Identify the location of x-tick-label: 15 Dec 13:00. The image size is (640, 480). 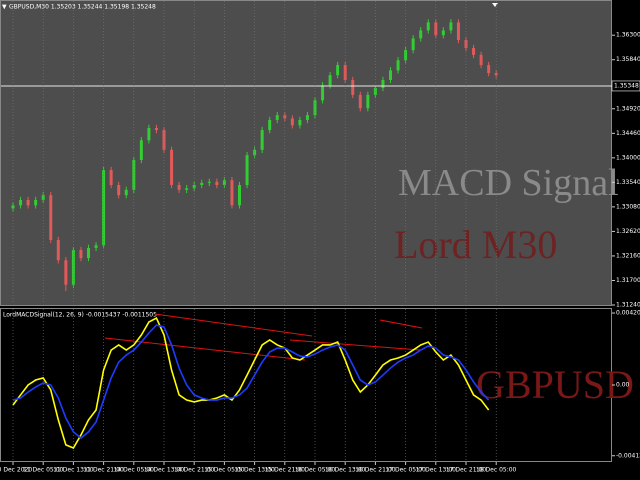
(254, 470).